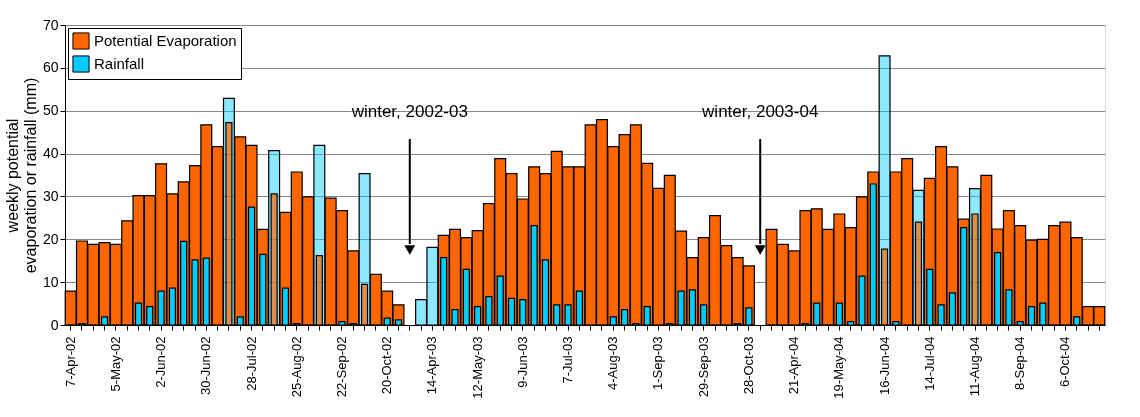 This screenshot has height=417, width=1140. Describe the element at coordinates (929, 363) in the screenshot. I see `x-tick-label: 14-Jul-04` at that location.